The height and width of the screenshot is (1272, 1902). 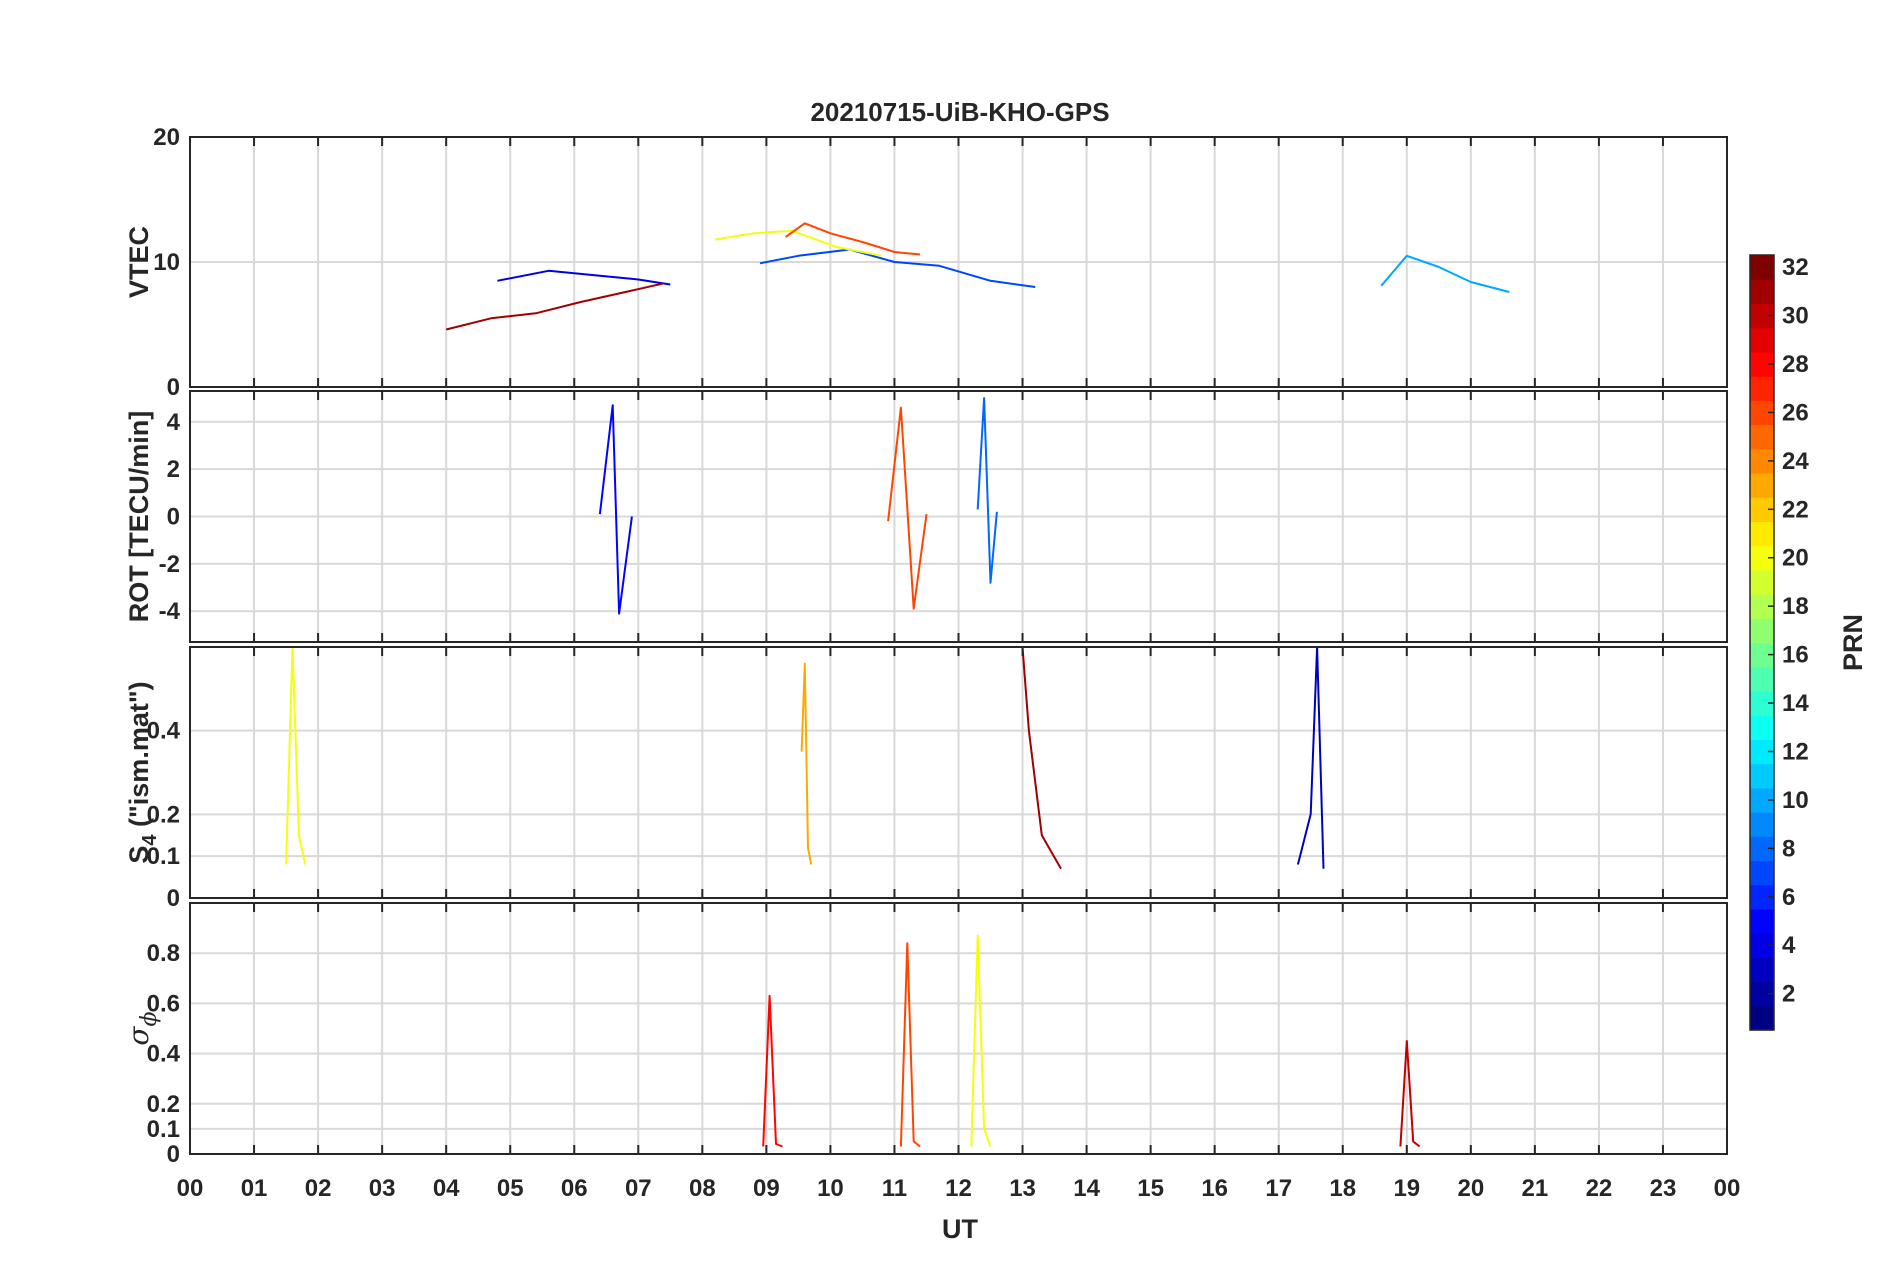 What do you see at coordinates (1663, 1188) in the screenshot?
I see `x-tick-label: 23` at bounding box center [1663, 1188].